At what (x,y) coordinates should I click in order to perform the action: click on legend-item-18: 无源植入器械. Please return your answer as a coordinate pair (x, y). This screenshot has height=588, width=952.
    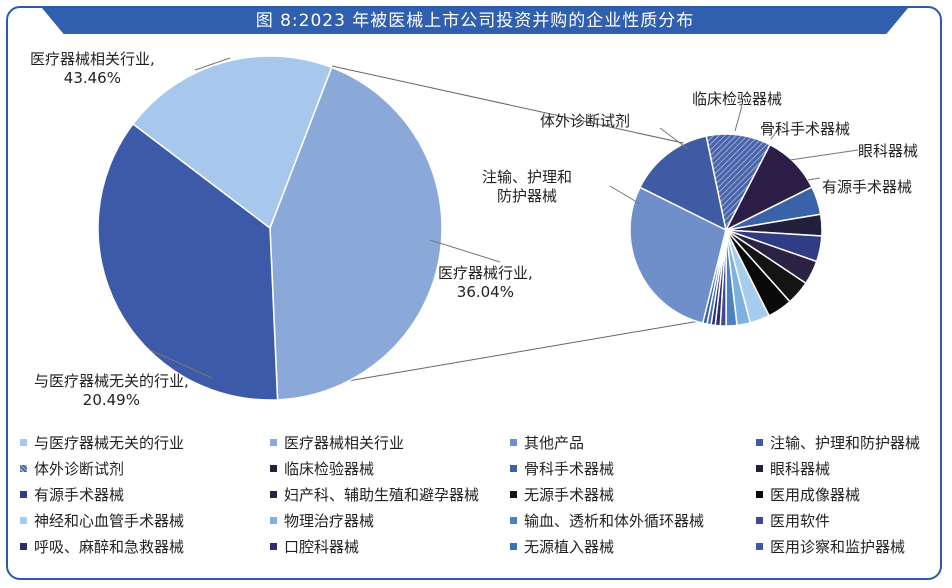
    Looking at the image, I should click on (633, 546).